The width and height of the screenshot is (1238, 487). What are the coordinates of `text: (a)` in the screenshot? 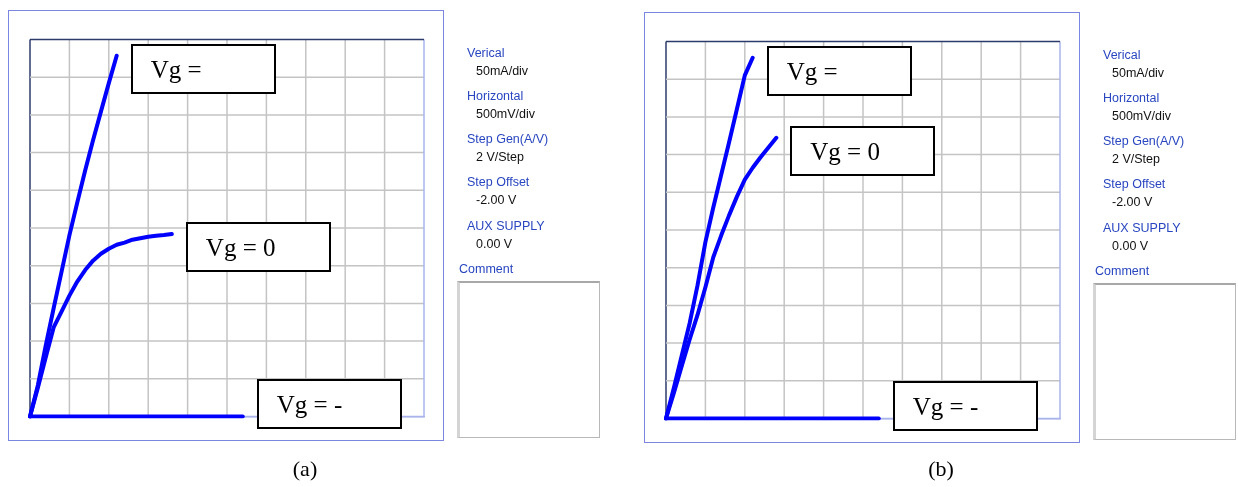 It's located at (305, 469).